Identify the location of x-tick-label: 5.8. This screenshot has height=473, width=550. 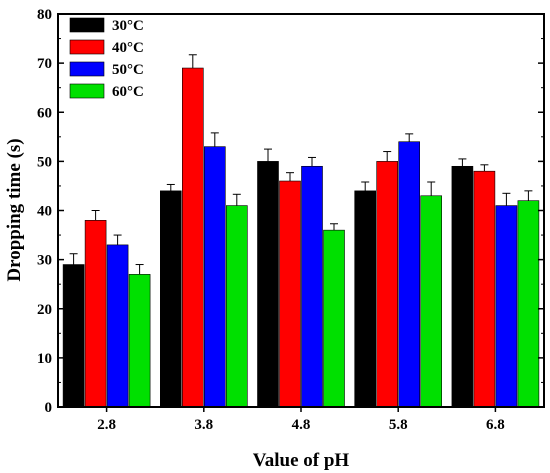
(398, 425).